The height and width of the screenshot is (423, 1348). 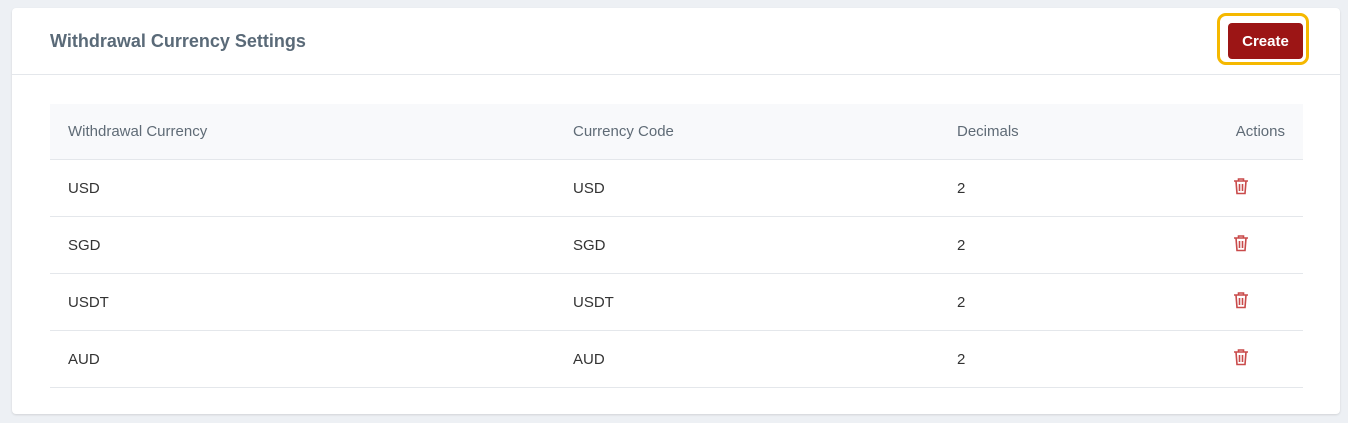 What do you see at coordinates (765, 359) in the screenshot?
I see `cell-code: AUD` at bounding box center [765, 359].